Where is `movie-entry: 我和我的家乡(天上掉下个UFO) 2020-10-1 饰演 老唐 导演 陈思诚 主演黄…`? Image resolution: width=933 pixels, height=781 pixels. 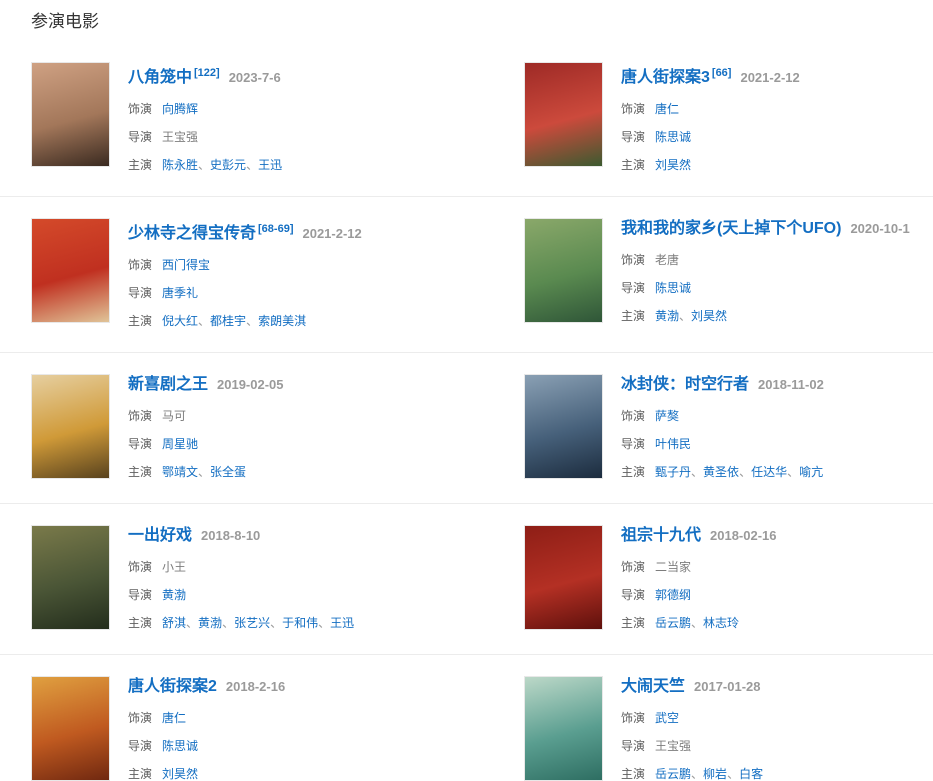 movie-entry: 我和我的家乡(天上掉下个UFO) 2020-10-1 饰演 老唐 导演 陈思诚 主演黄… is located at coordinates (728, 273).